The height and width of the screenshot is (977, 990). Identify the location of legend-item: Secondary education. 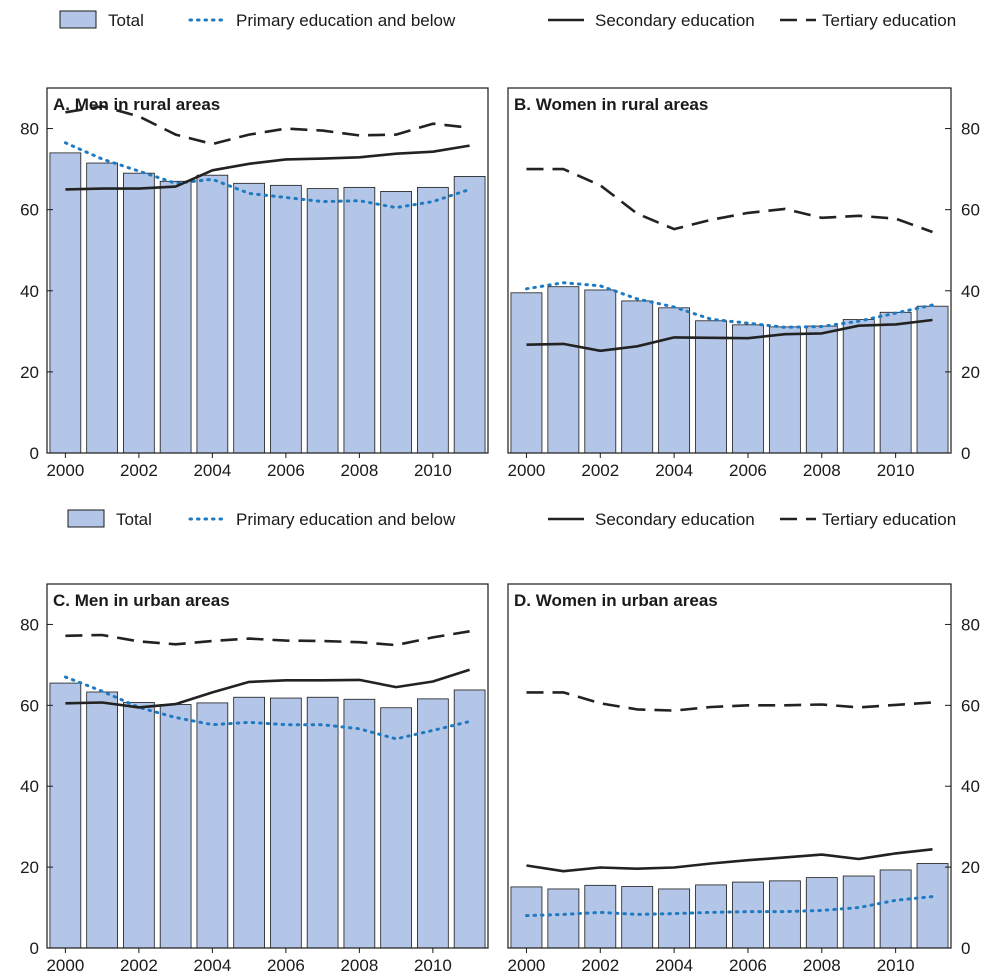
(651, 519).